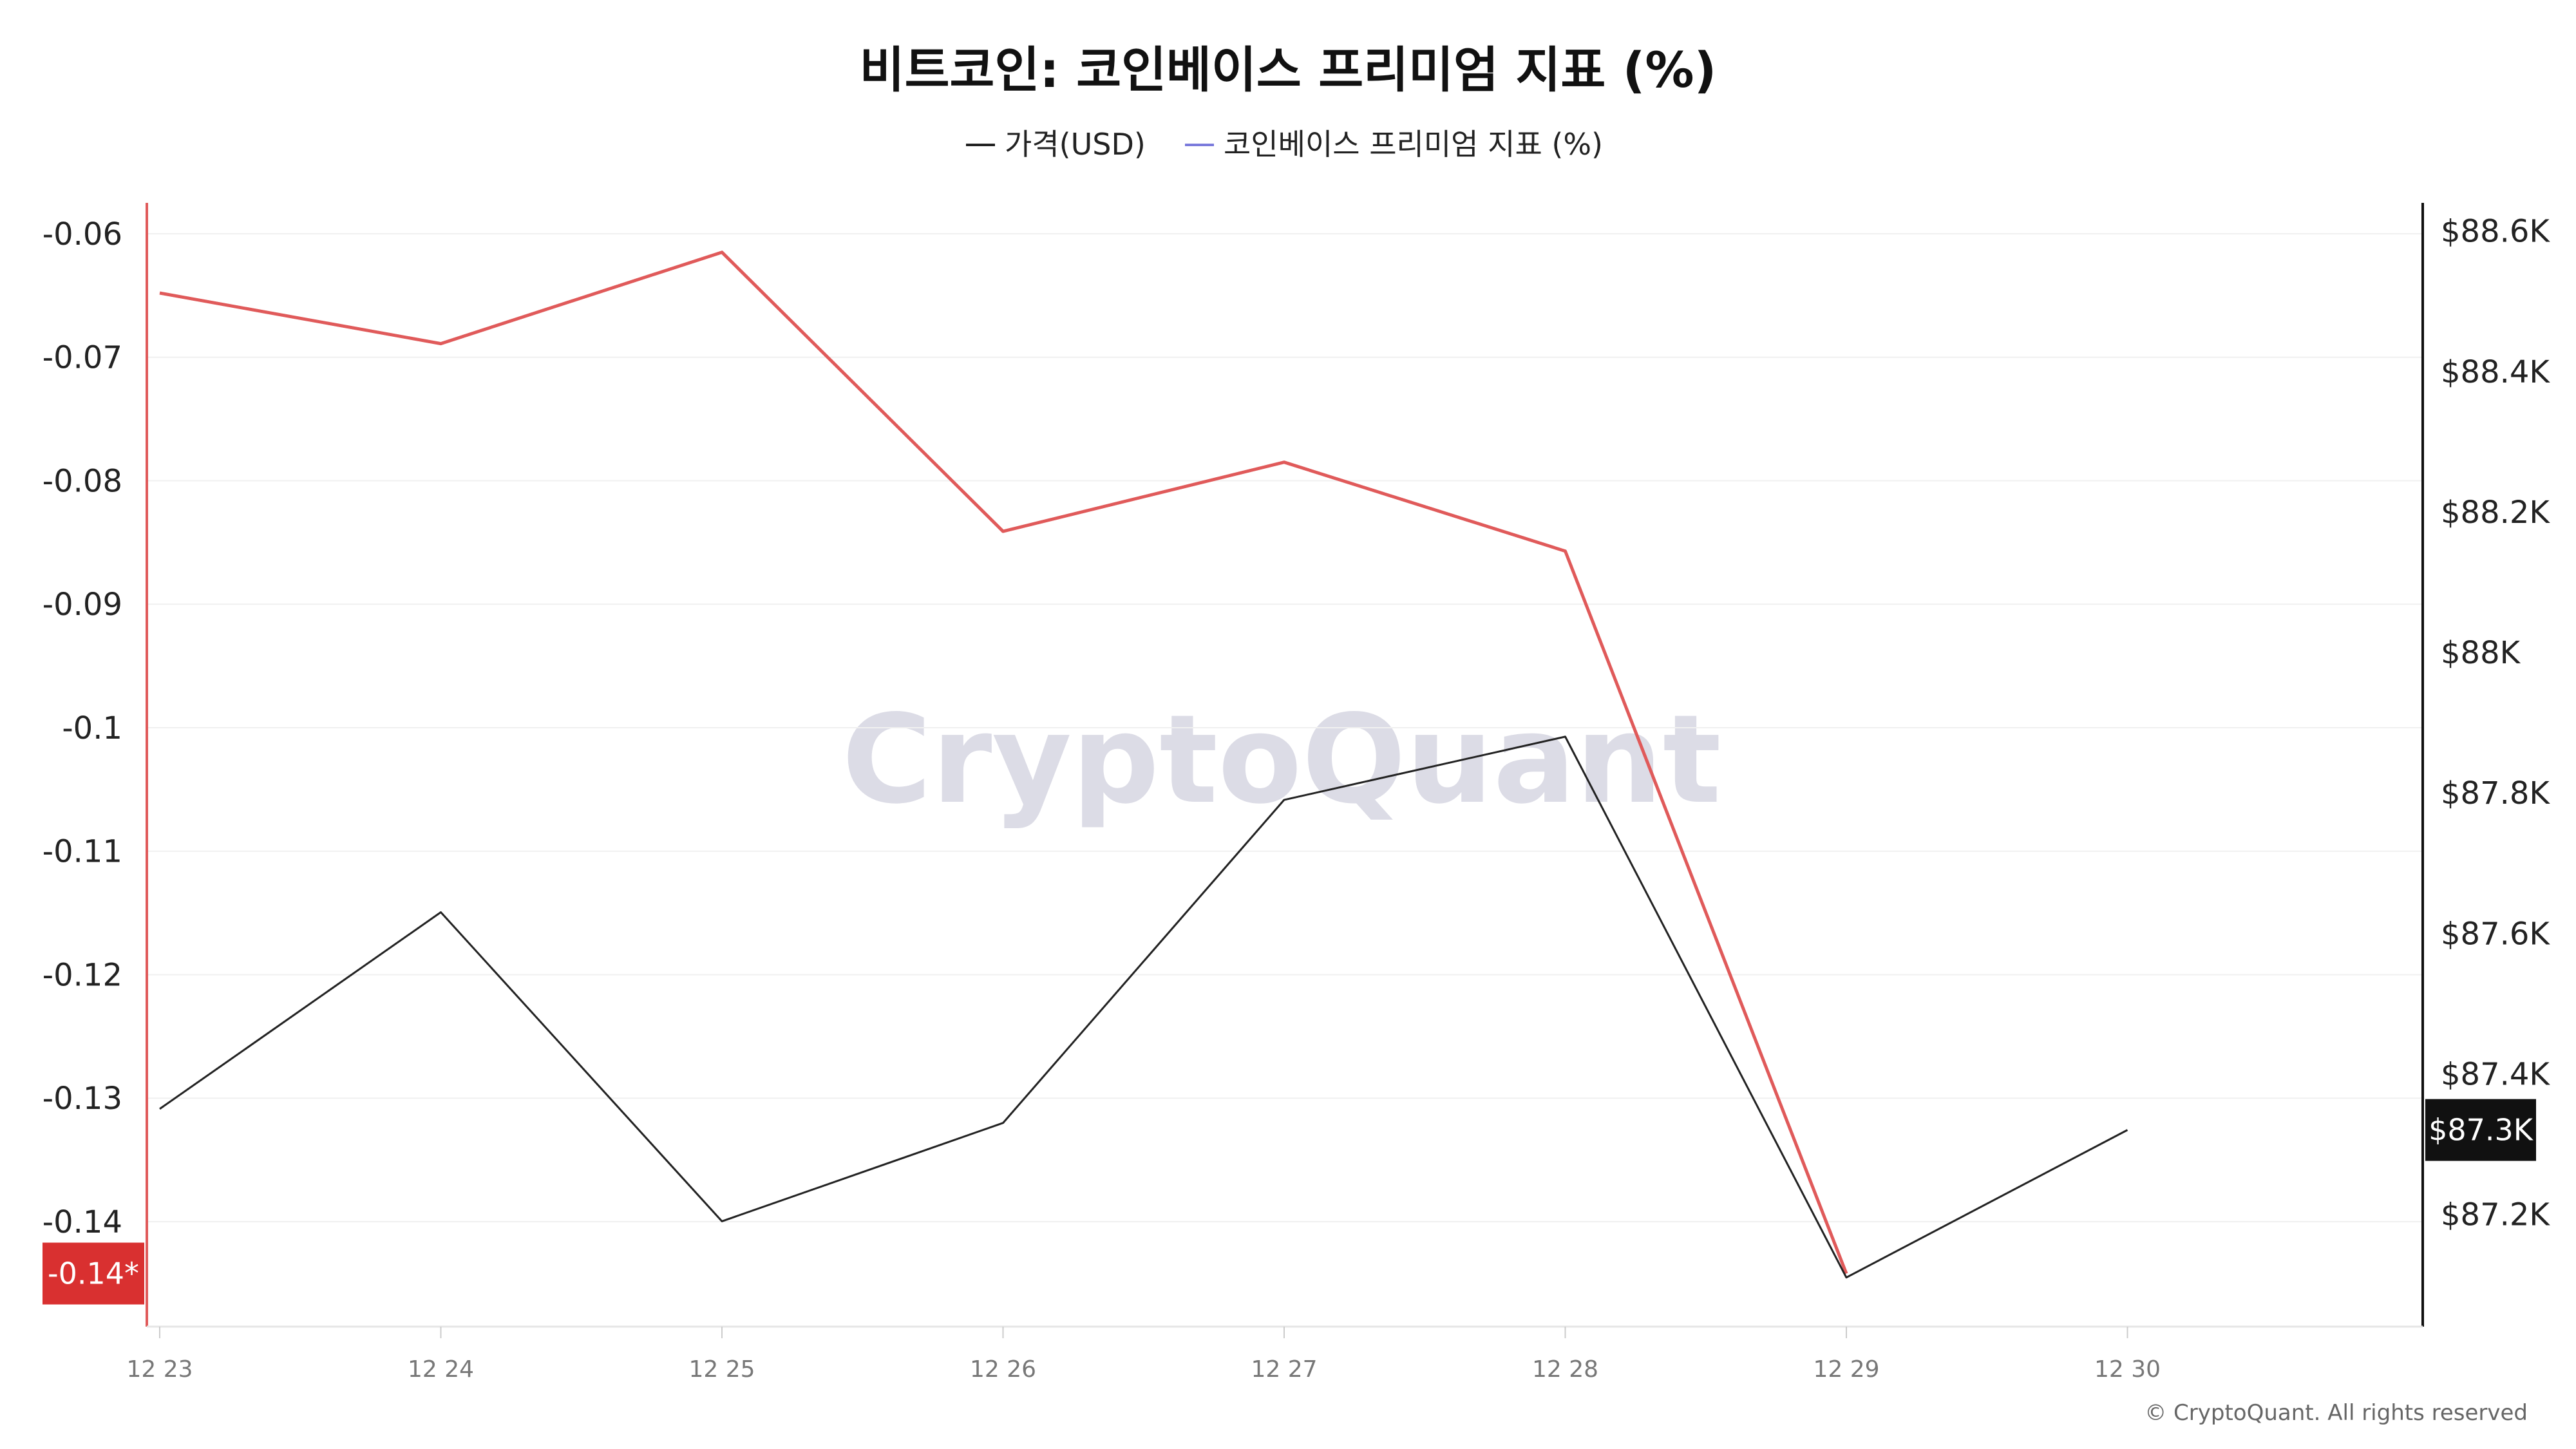 Image resolution: width=2576 pixels, height=1449 pixels. I want to click on left-value-badge, so click(93, 1273).